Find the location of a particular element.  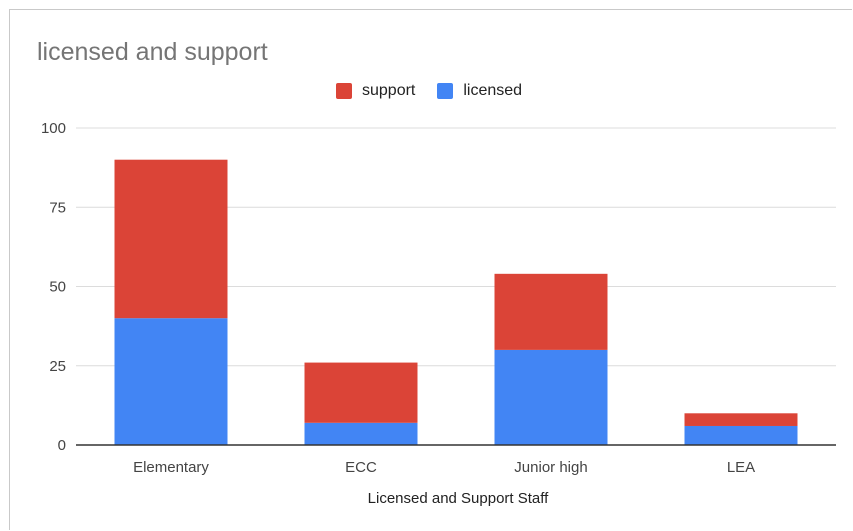

y-tick-label-25: 25 is located at coordinates (57, 366).